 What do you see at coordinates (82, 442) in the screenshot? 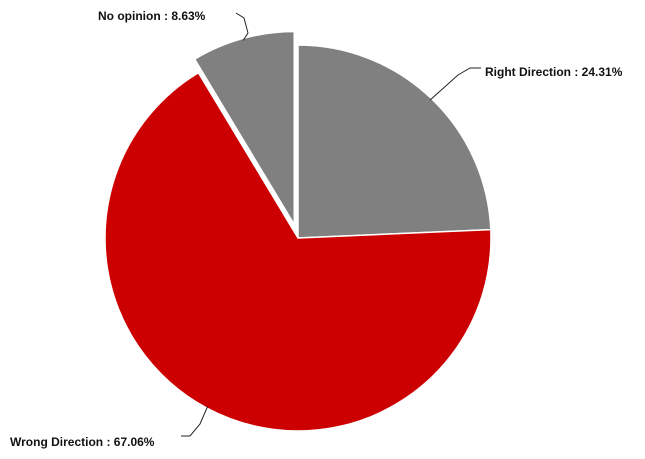
I see `label-wrong-direction: Wrong Direction : 67.06%` at bounding box center [82, 442].